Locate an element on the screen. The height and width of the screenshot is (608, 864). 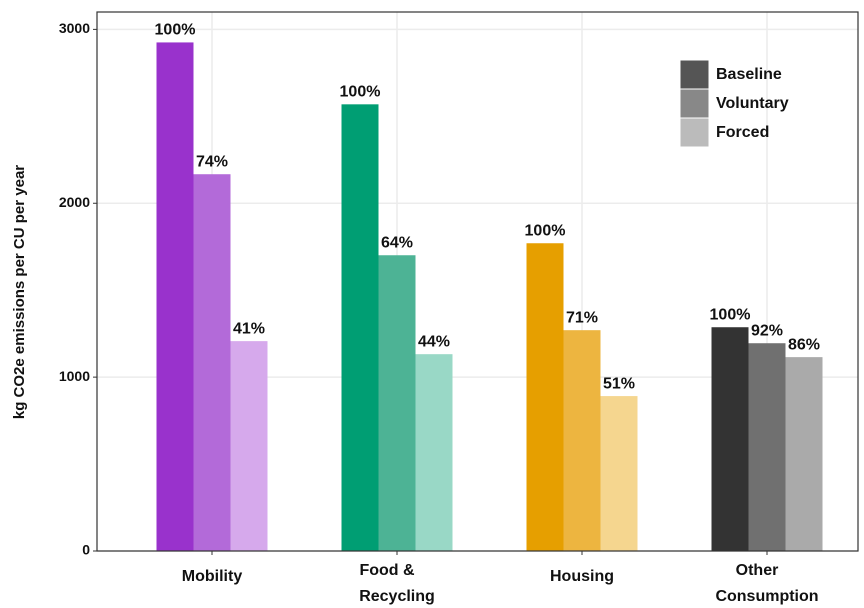
bar-label: 86% is located at coordinates (804, 344).